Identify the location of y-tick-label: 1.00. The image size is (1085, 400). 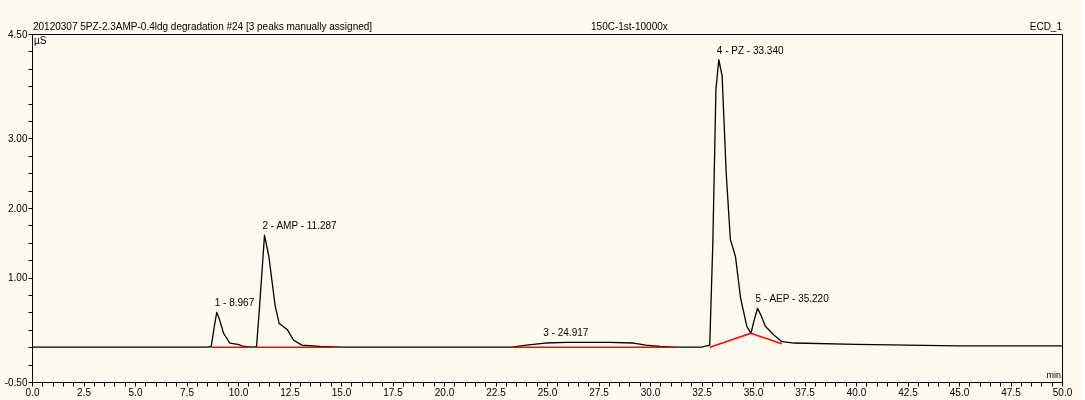
(18, 278).